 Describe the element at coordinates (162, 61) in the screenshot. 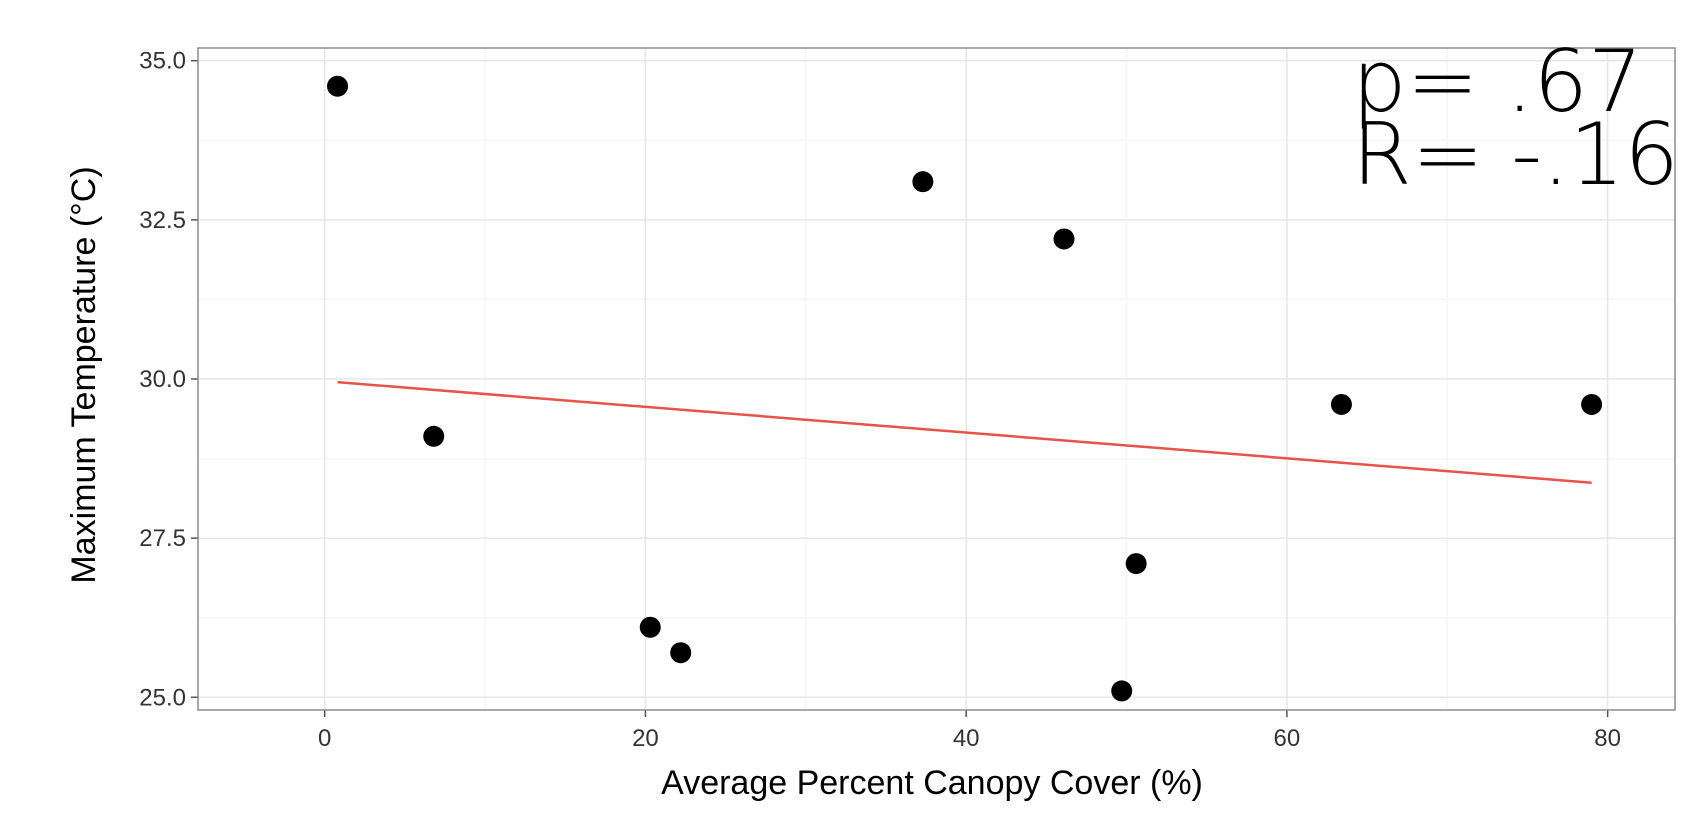

I see `y-tick-label: 35.0` at that location.